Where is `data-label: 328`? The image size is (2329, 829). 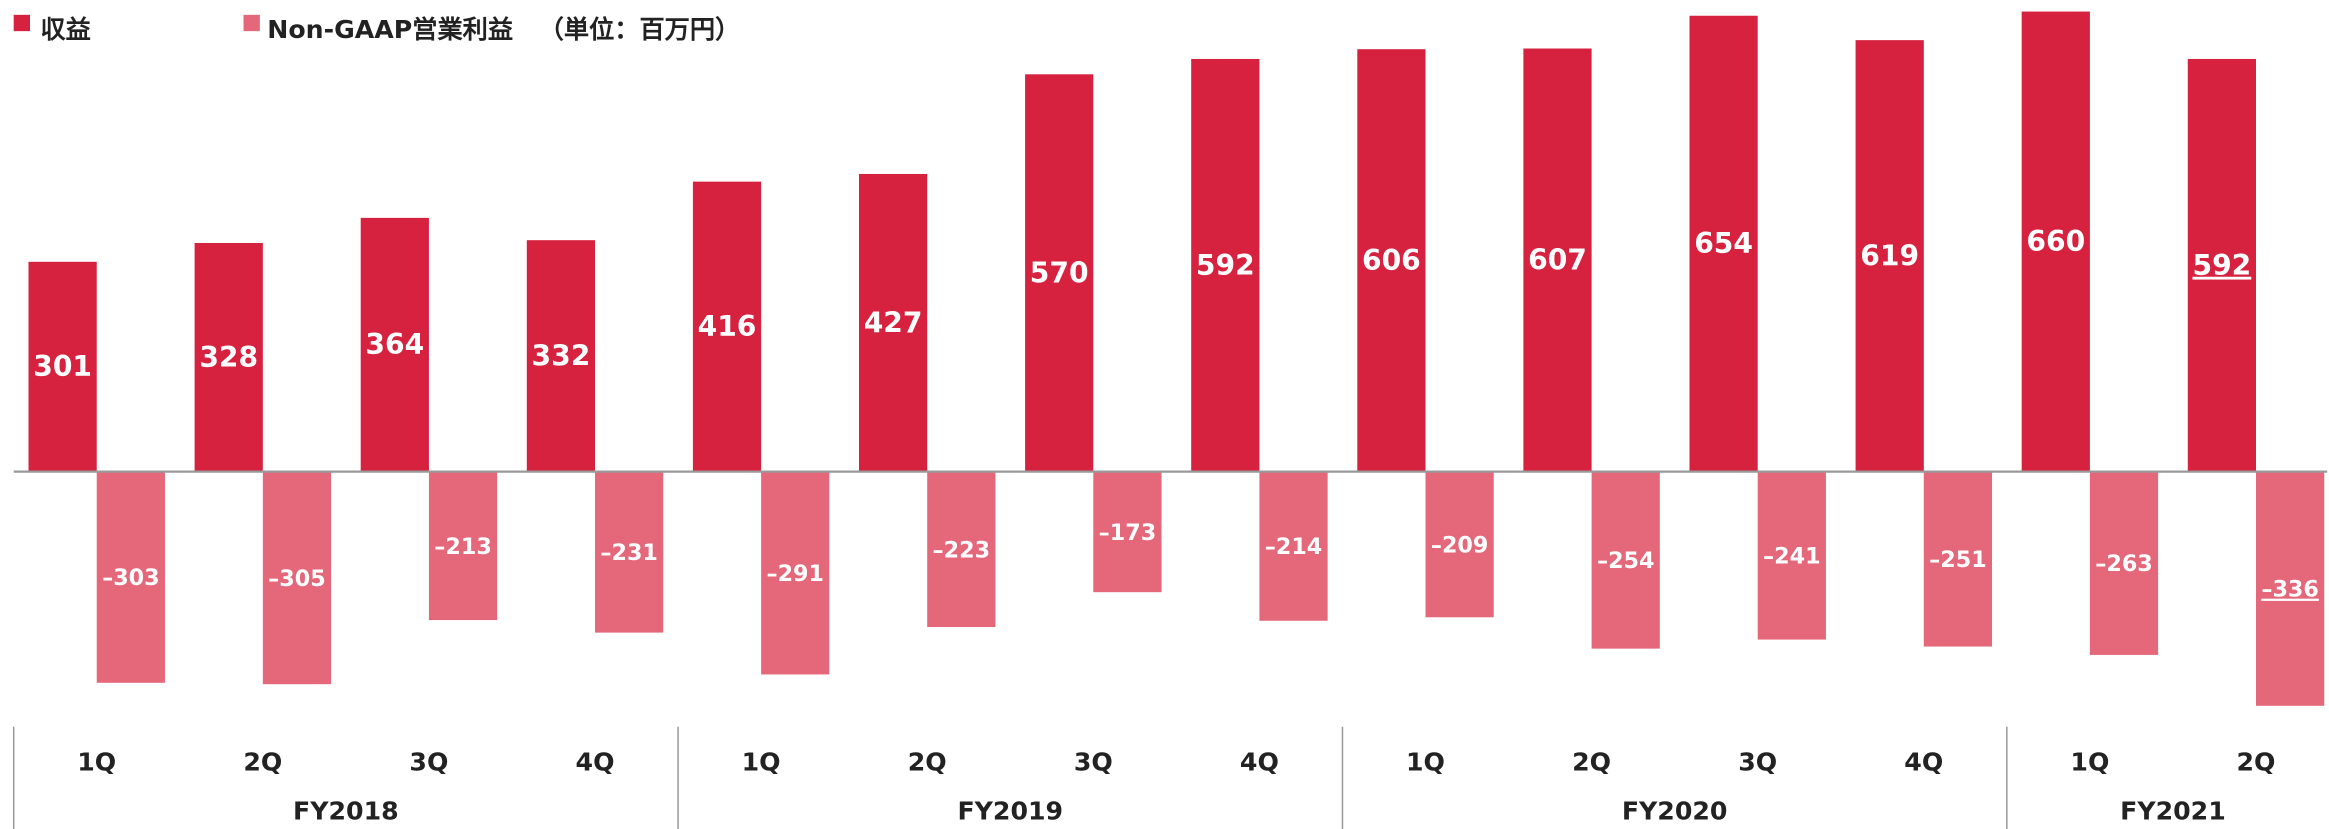
data-label: 328 is located at coordinates (228, 357).